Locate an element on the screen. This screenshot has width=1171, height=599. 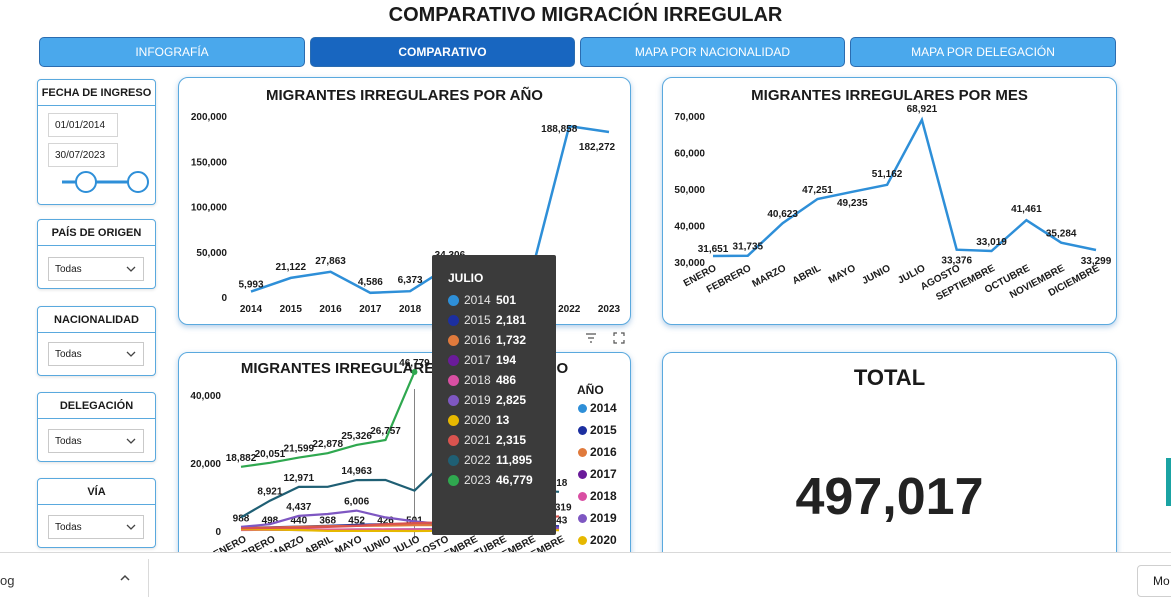
filter-nacionalidad: NACIONALIDAD Todas is located at coordinates (96, 341).